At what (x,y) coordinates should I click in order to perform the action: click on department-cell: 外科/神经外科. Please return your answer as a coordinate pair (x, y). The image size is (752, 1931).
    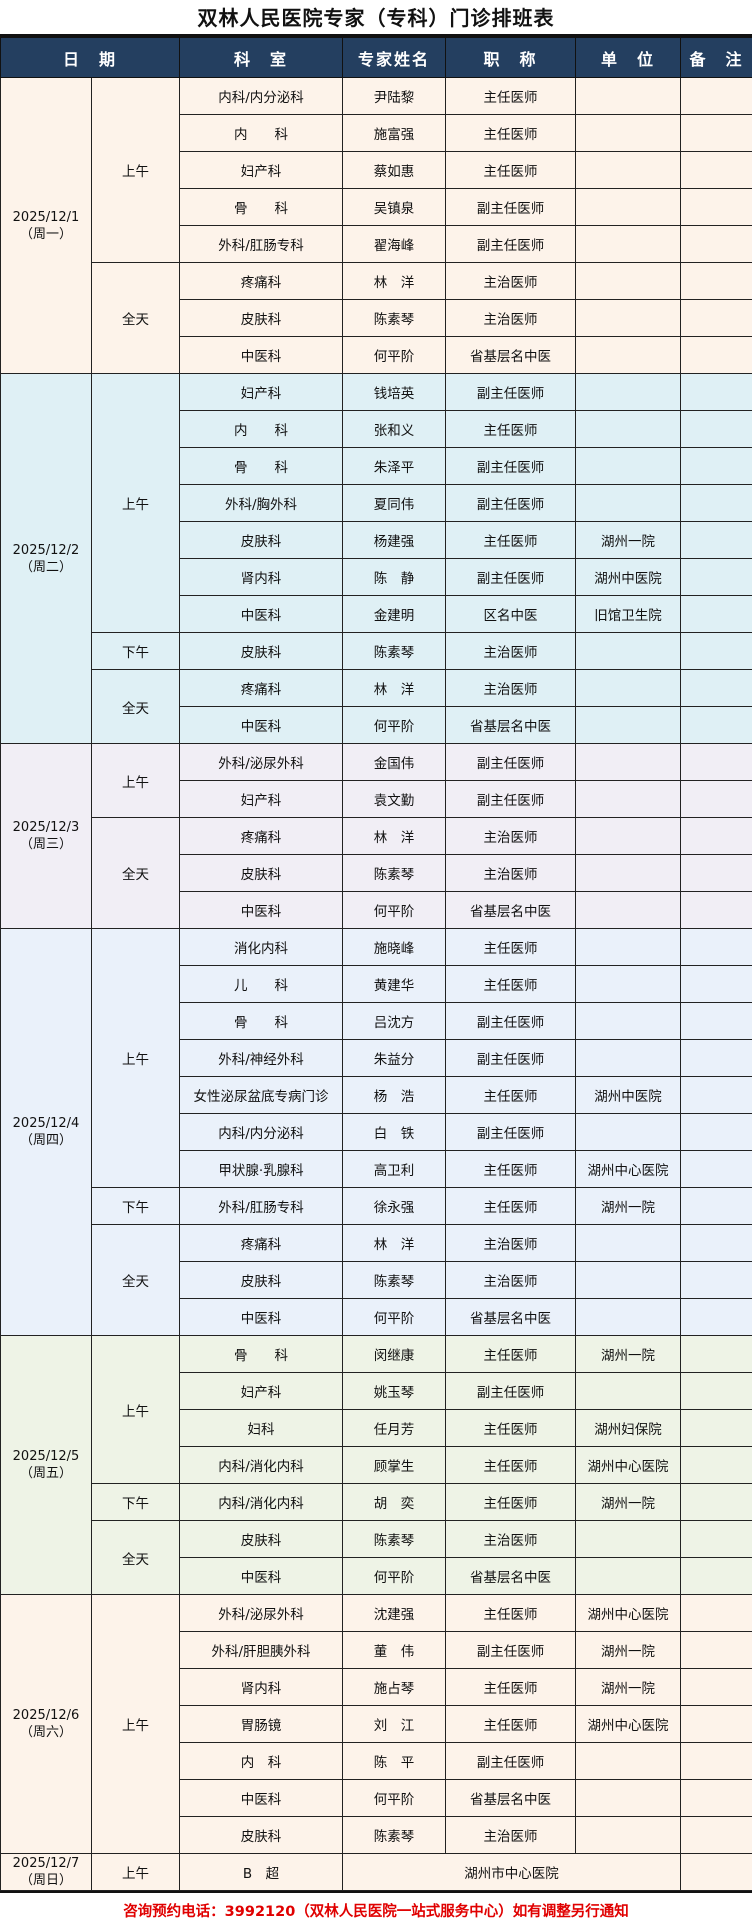
    Looking at the image, I should click on (261, 1058).